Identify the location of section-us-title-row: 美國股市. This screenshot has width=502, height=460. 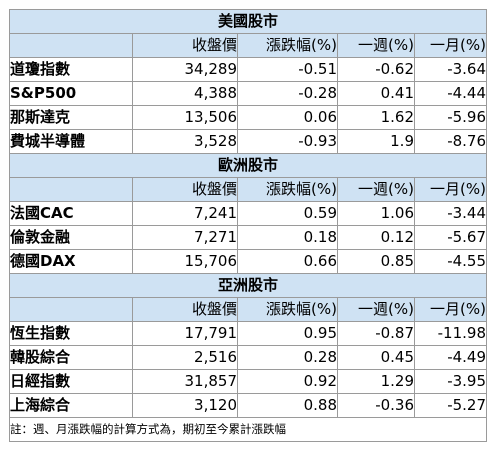
(248, 21).